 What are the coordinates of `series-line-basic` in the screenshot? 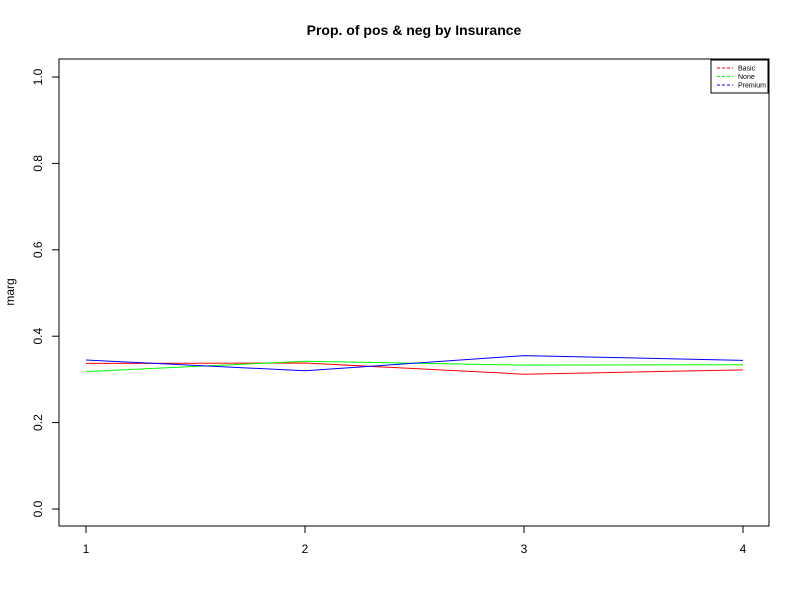 It's located at (414, 368).